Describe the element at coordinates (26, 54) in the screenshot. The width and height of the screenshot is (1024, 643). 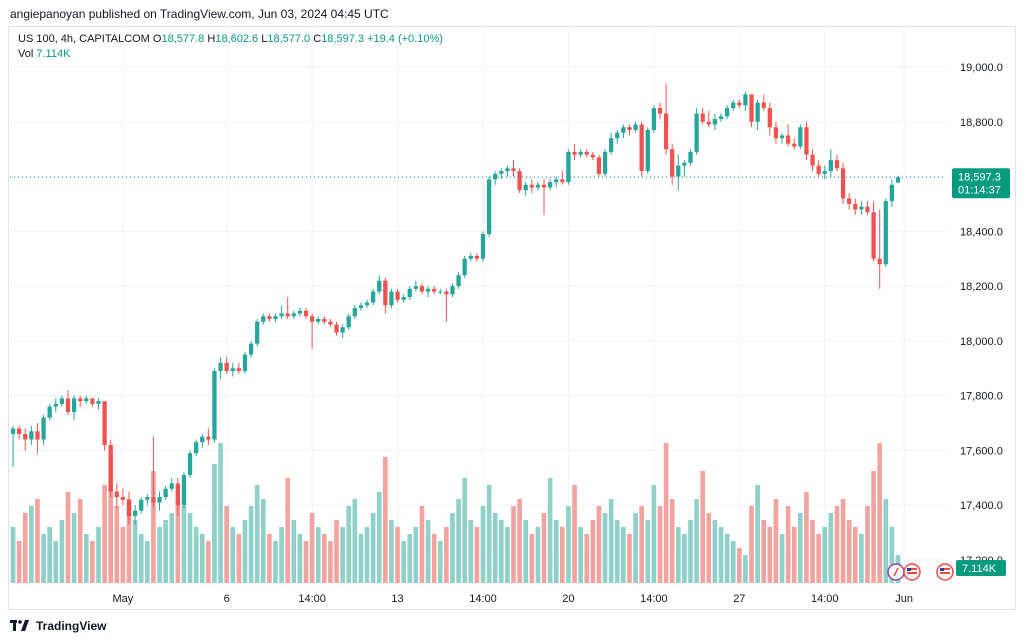
I see `volume-label: Vol` at that location.